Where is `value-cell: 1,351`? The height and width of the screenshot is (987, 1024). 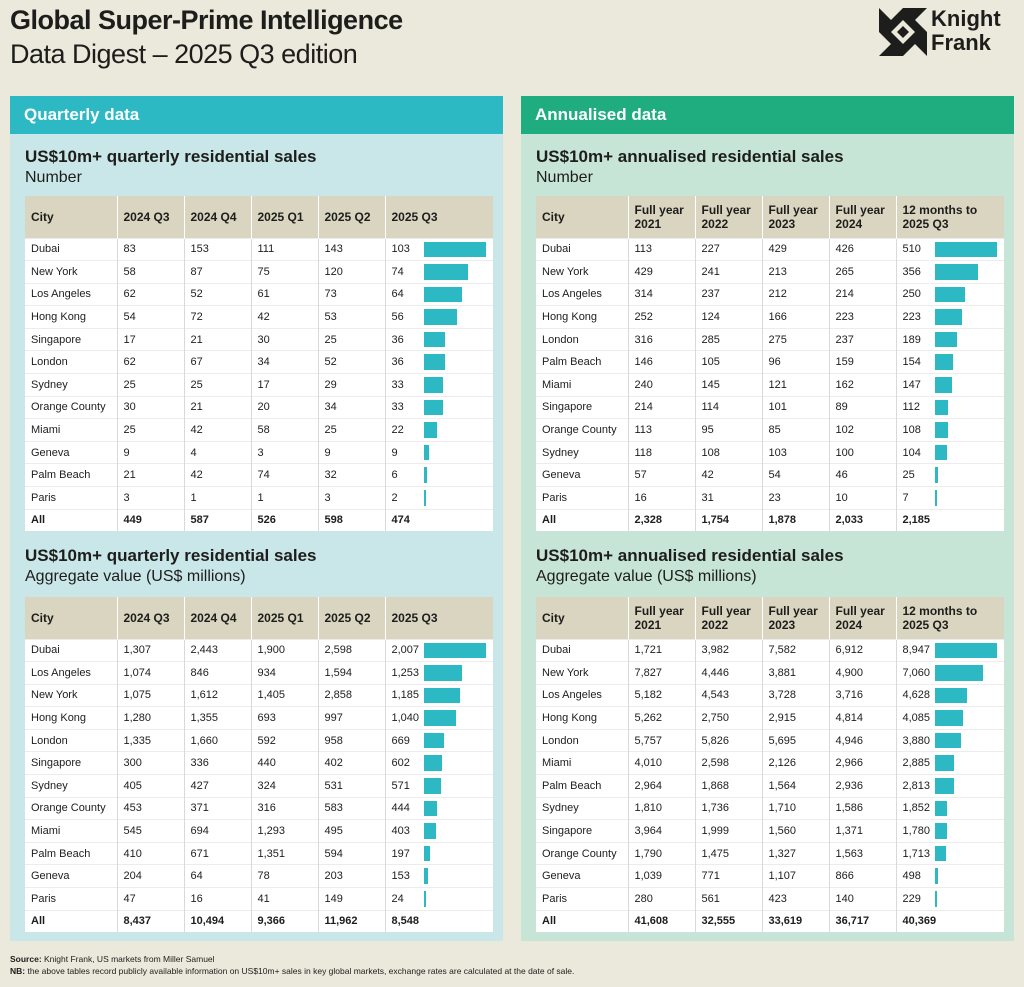 value-cell: 1,351 is located at coordinates (284, 853).